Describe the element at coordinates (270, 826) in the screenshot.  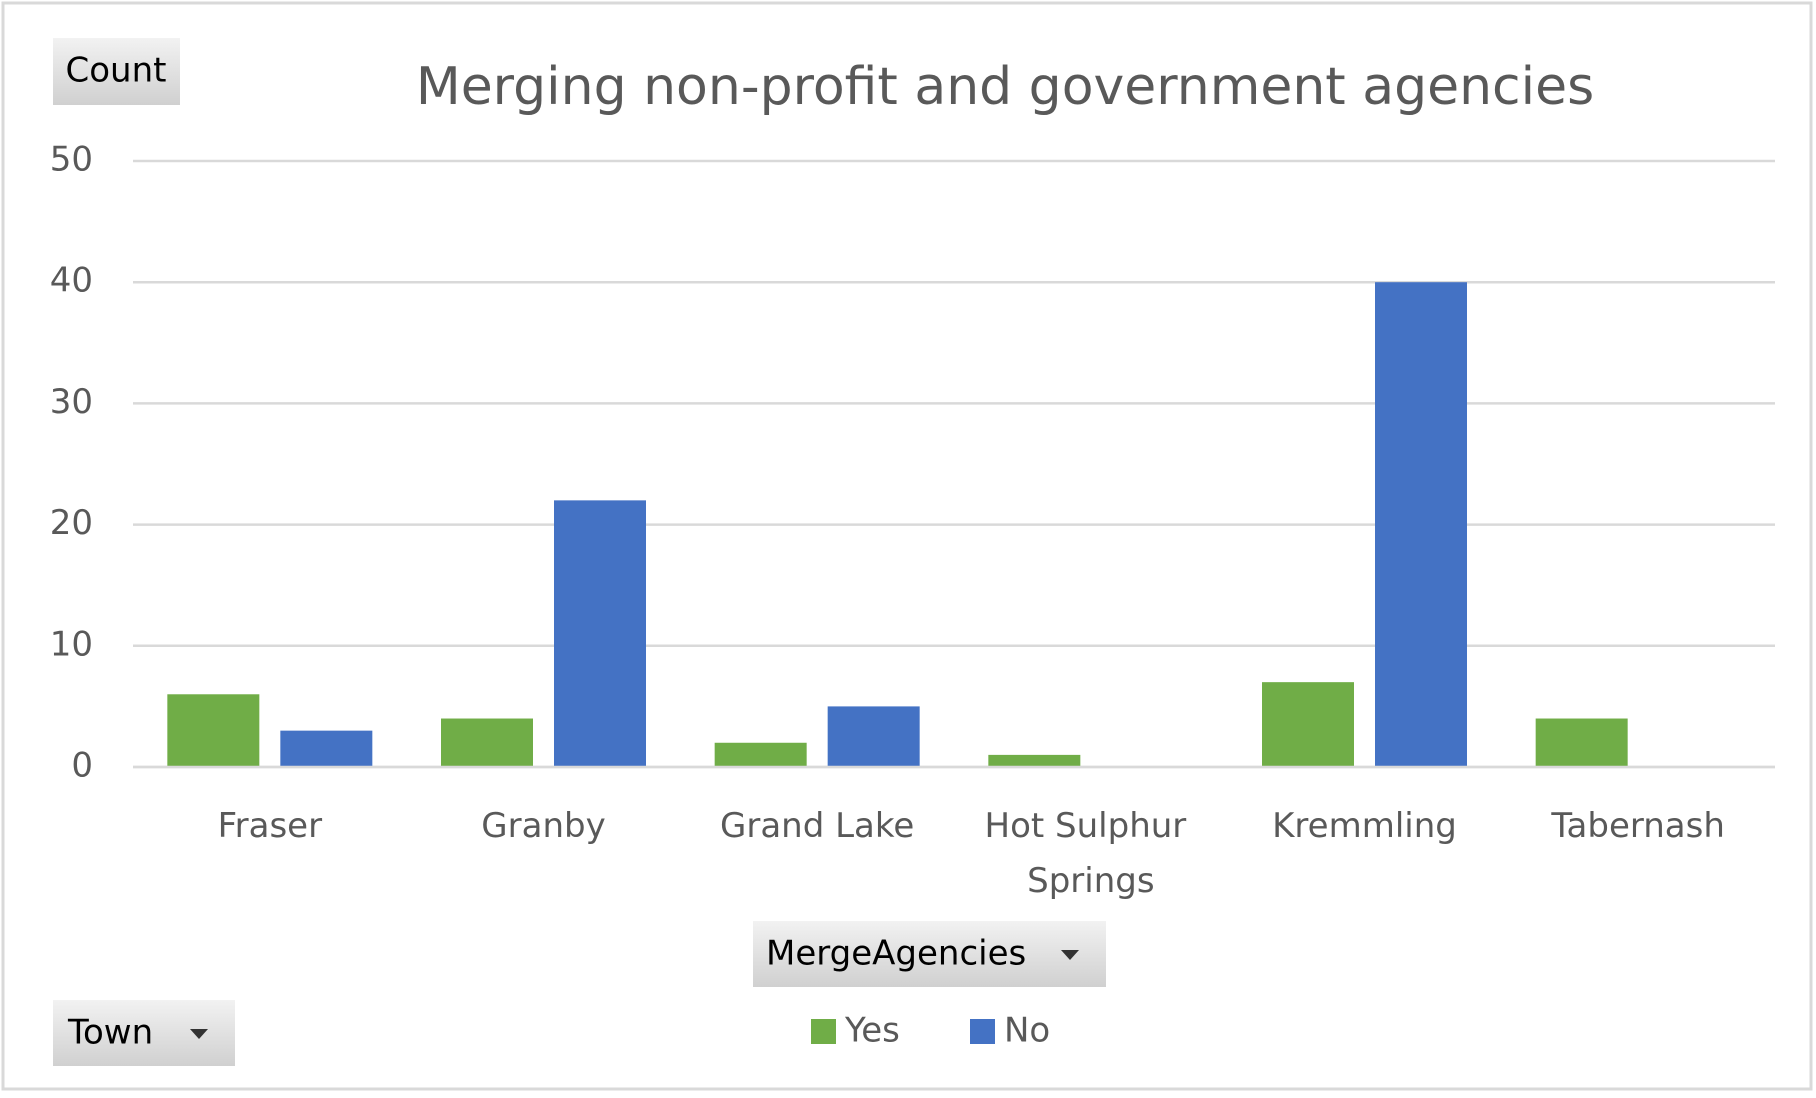
I see `x-tick-label: Fraser` at that location.